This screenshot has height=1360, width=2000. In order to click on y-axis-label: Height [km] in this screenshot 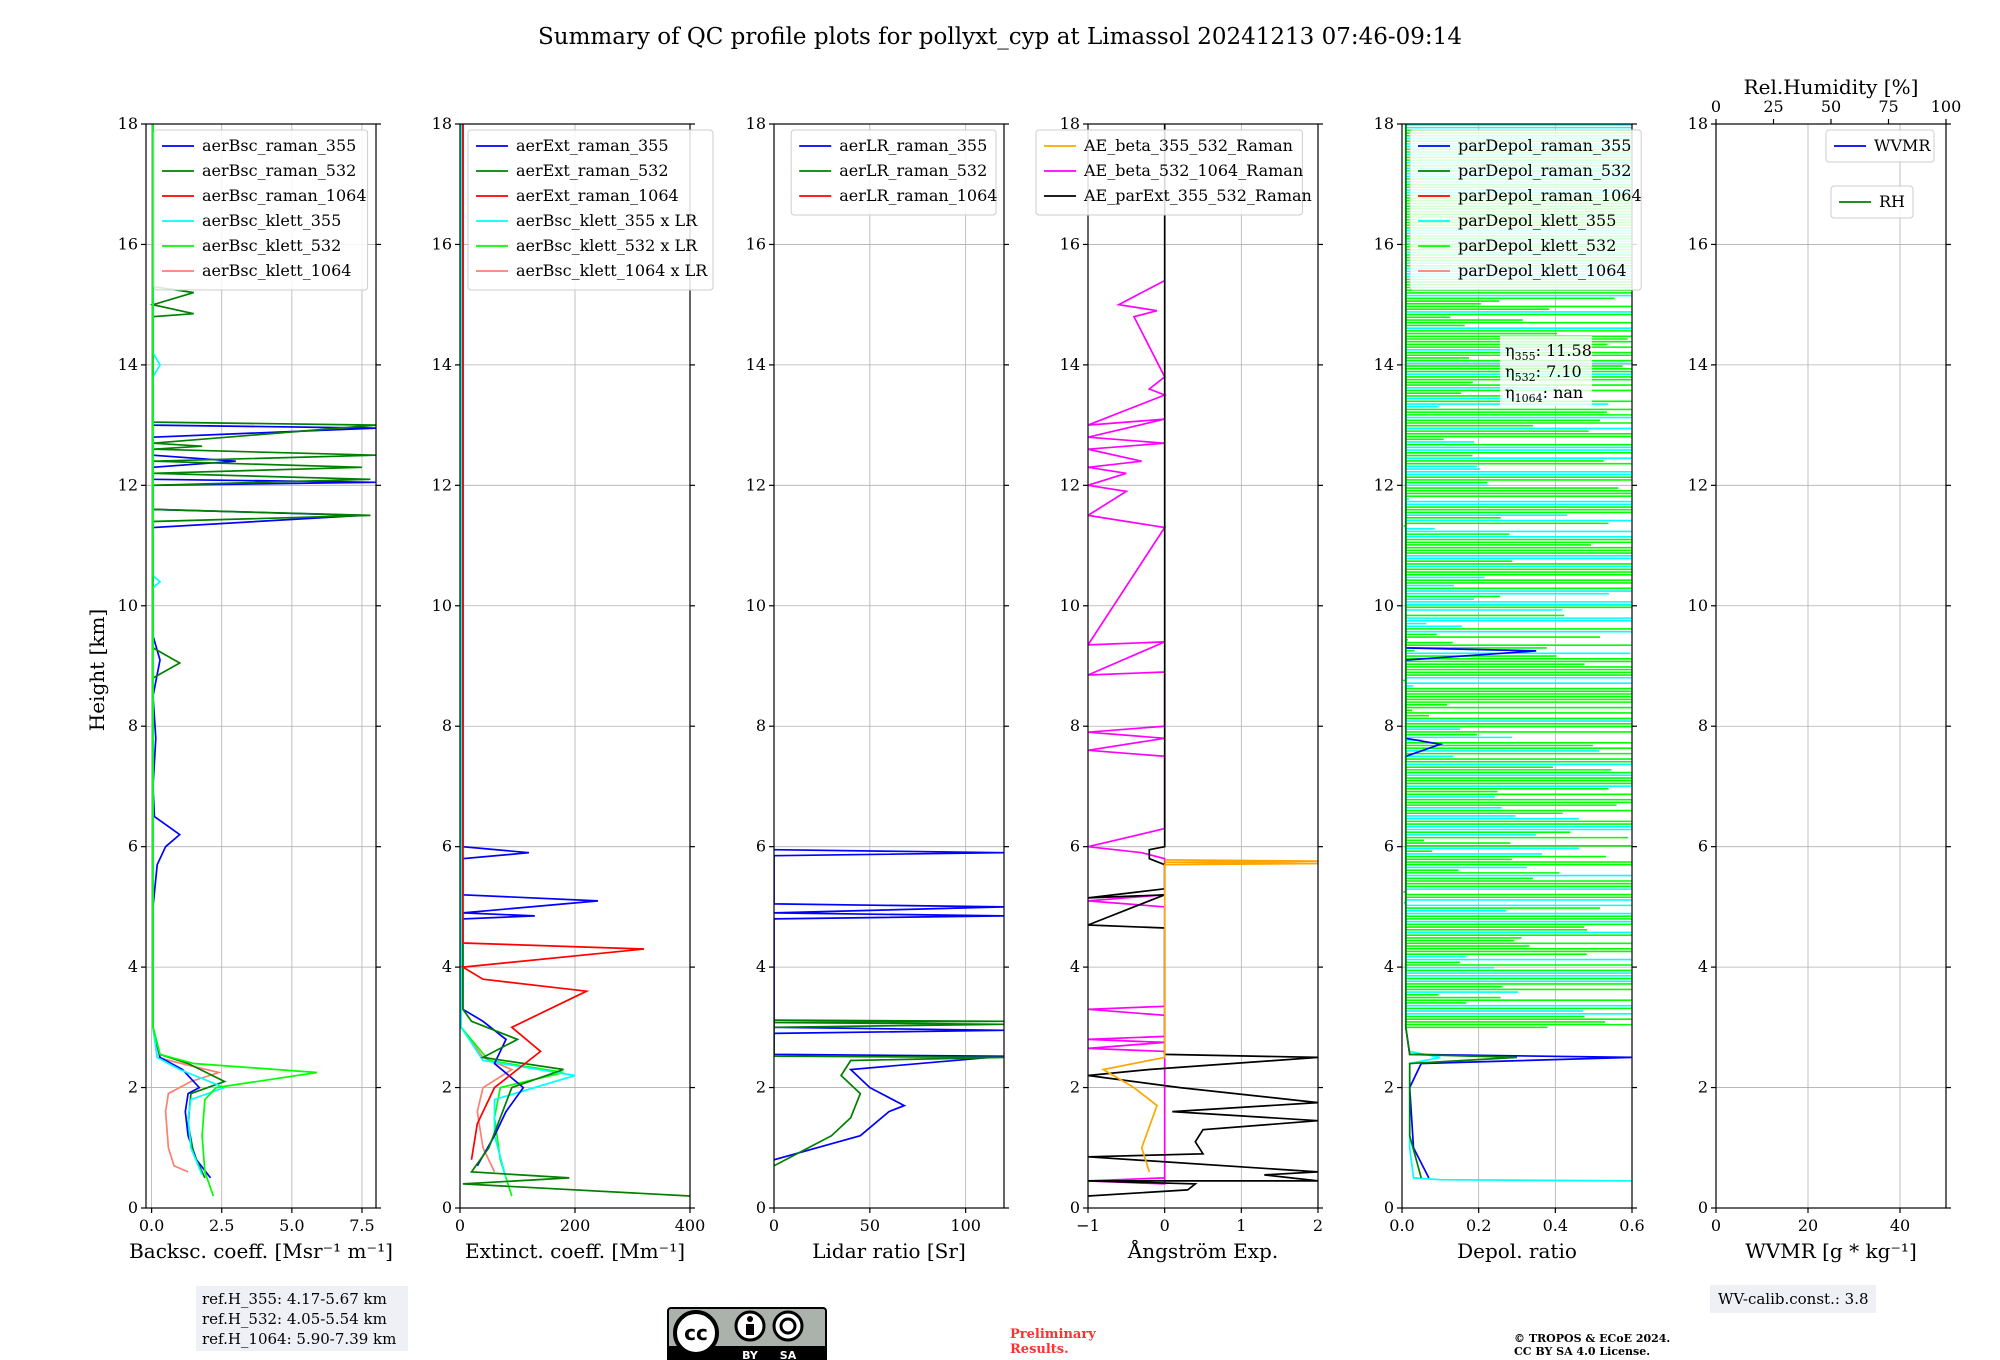, I will do `click(97, 670)`.